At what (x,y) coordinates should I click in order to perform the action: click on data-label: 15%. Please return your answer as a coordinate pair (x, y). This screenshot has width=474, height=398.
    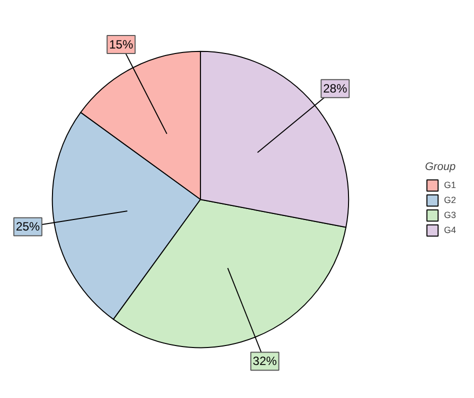
    Looking at the image, I should click on (121, 45).